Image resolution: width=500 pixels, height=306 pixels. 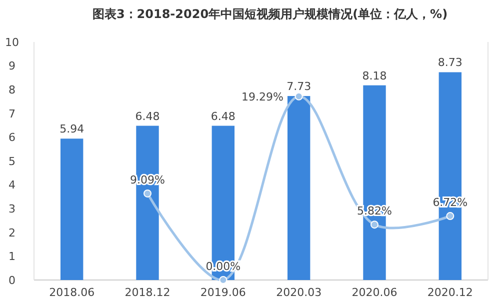 What do you see at coordinates (223, 292) in the screenshot?
I see `x-tick-label: 2019.06` at bounding box center [223, 292].